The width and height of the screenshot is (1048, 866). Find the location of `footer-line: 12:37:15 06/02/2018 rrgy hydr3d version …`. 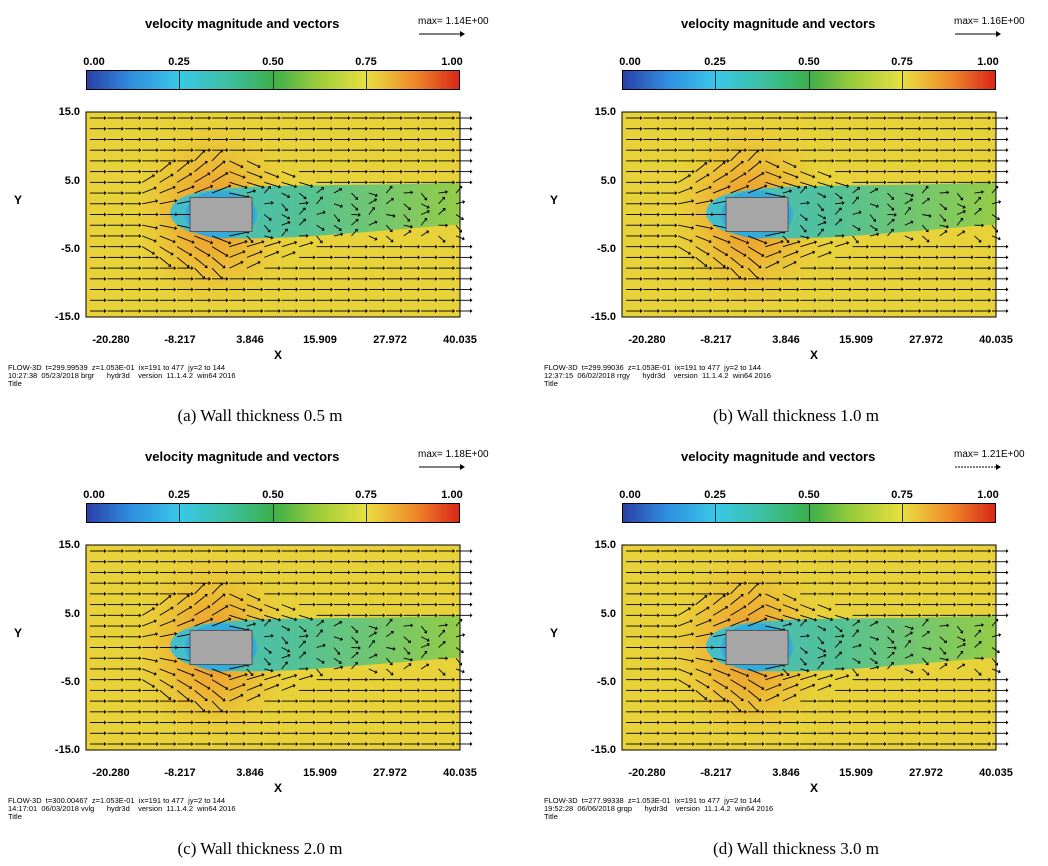

footer-line: 12:37:15 06/02/2018 rrgy hydr3d version … is located at coordinates (658, 375).